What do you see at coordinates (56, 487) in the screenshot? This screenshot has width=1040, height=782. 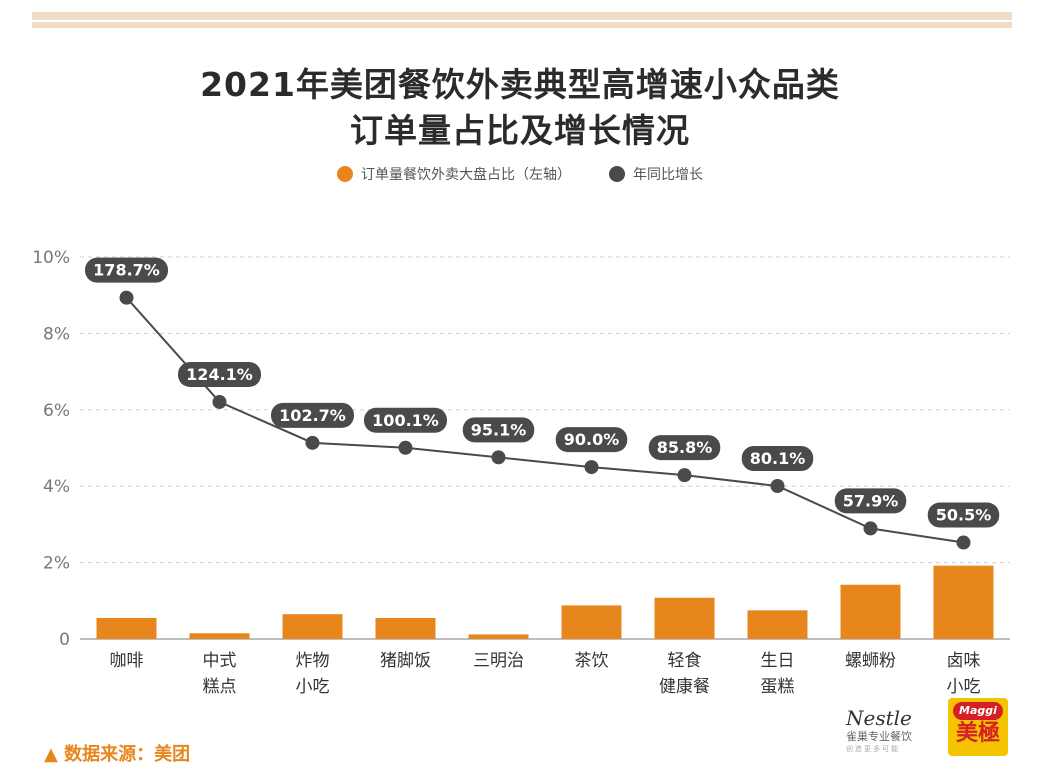 I see `y-tick-label: 4%` at bounding box center [56, 487].